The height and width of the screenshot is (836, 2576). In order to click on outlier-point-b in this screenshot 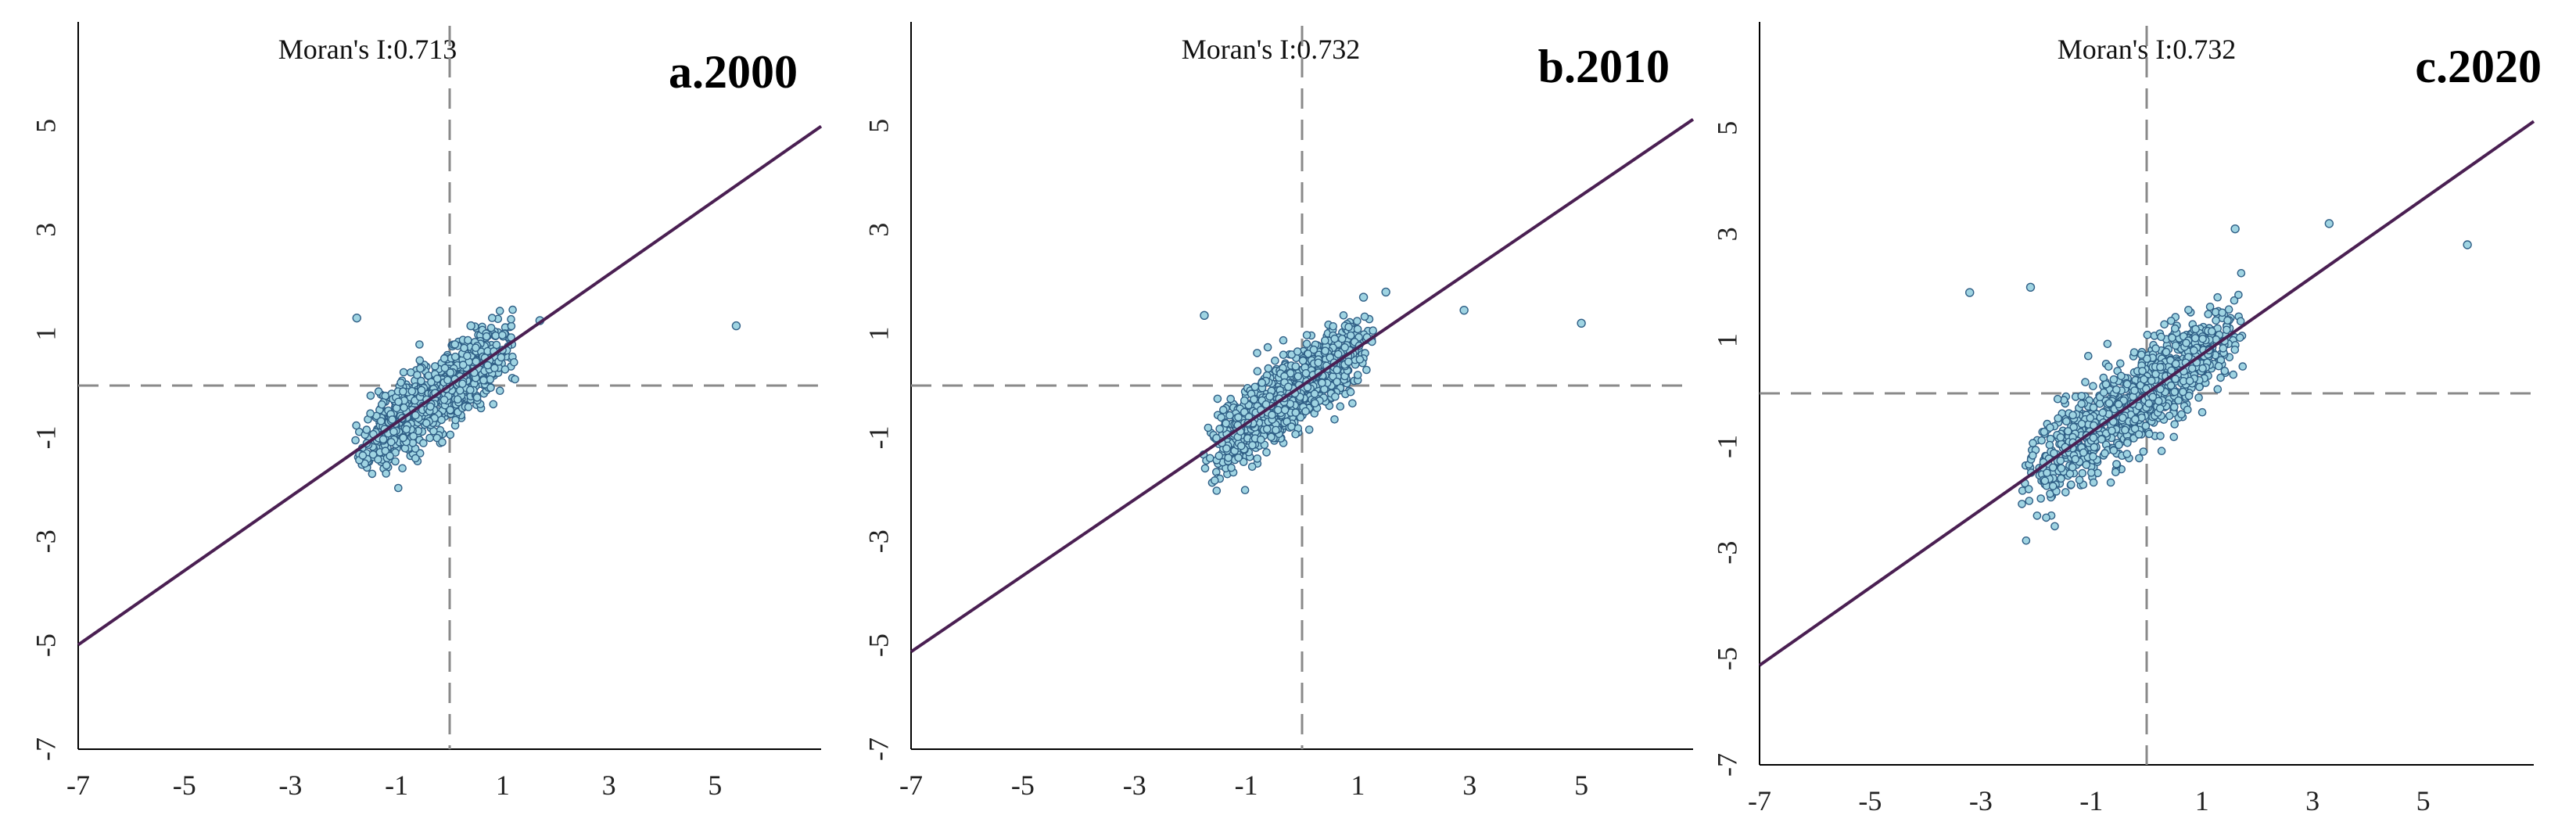, I will do `click(1464, 310)`.